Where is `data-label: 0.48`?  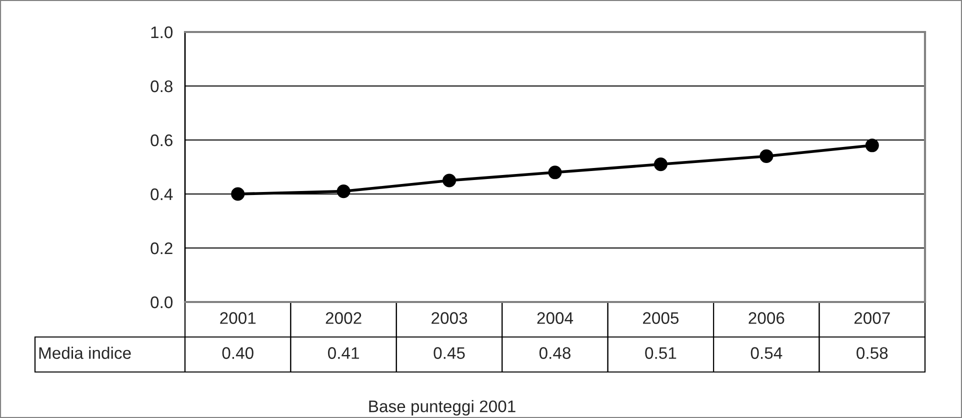
data-label: 0.48 is located at coordinates (554, 353).